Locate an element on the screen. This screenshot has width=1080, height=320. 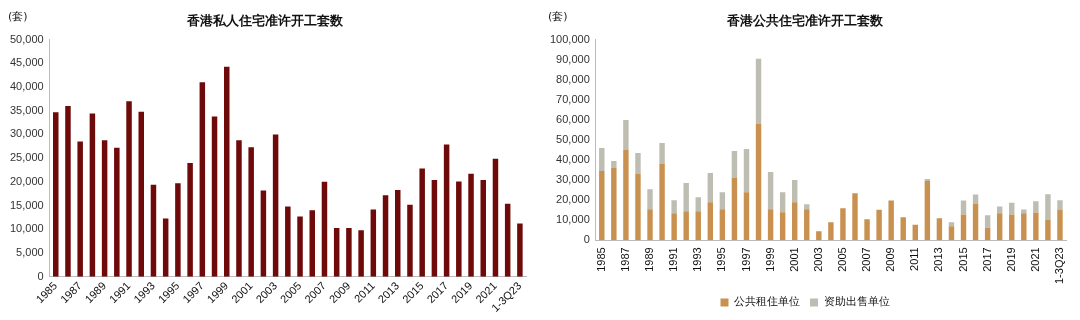
x-tick-label: 1991 is located at coordinates (673, 259).